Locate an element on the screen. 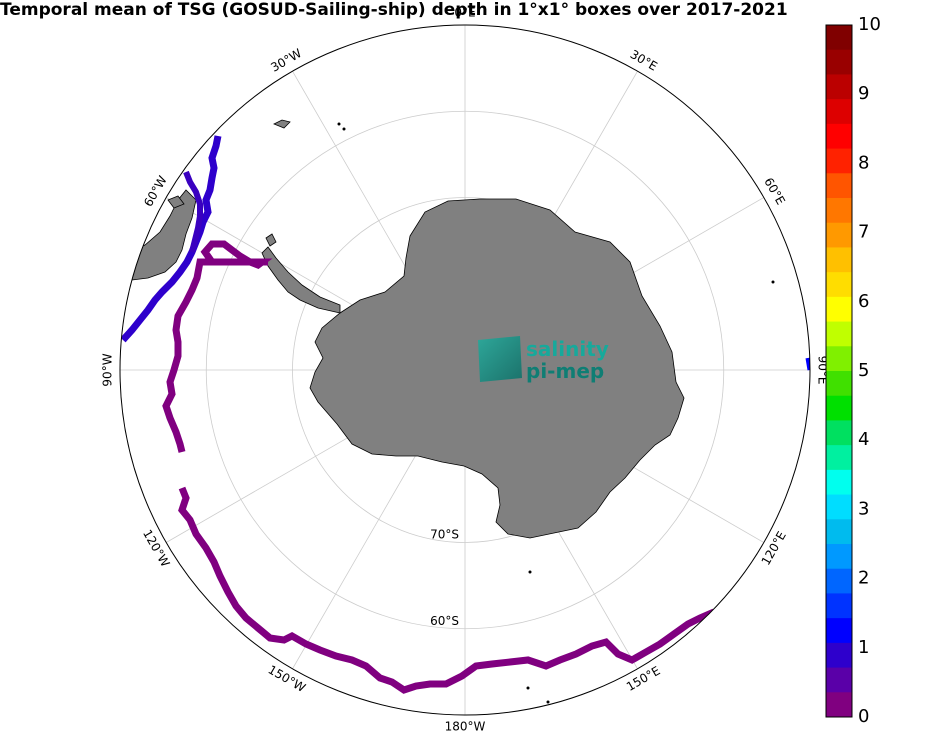  salinity-pimep-logo: salinity pi-mep is located at coordinates (543, 359).